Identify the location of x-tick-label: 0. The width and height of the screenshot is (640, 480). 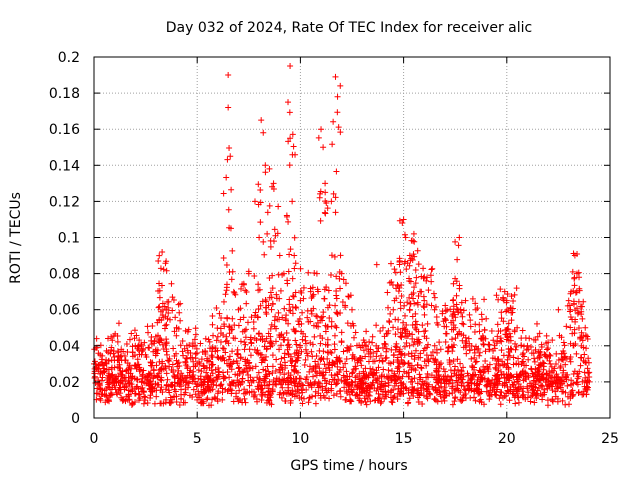
(94, 439).